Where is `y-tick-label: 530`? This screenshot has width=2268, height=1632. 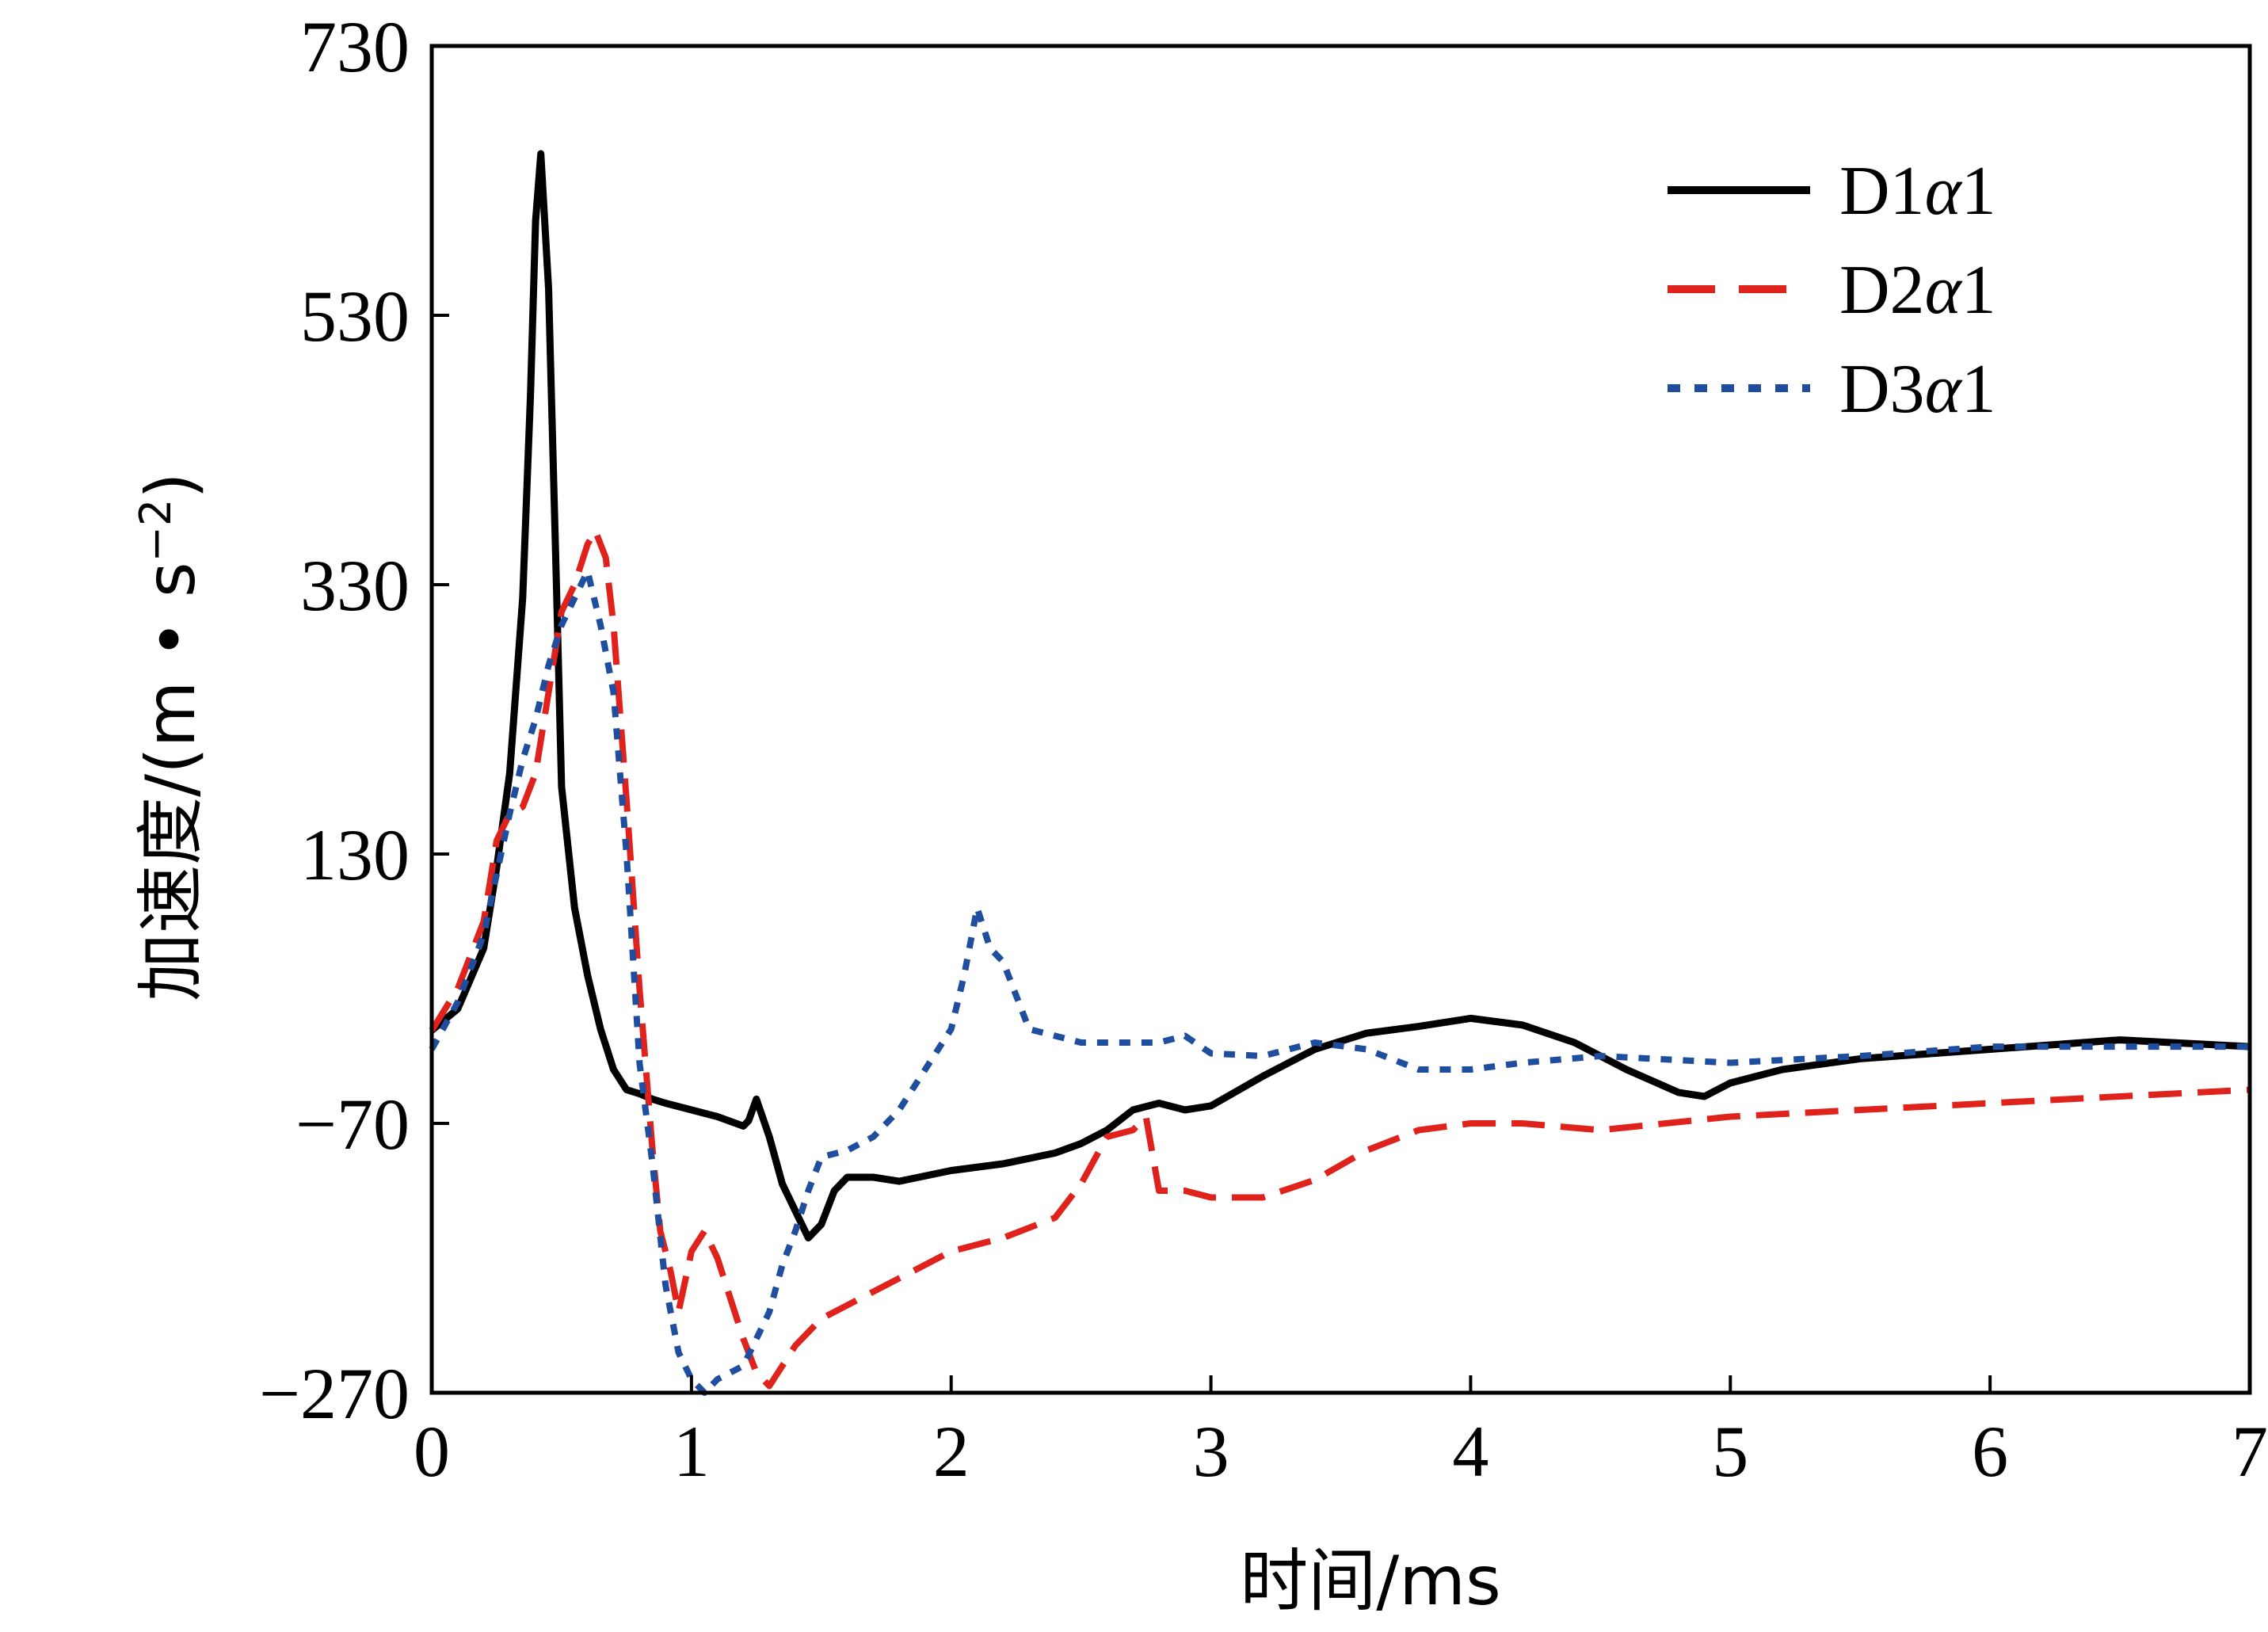
y-tick-label: 530 is located at coordinates (355, 316).